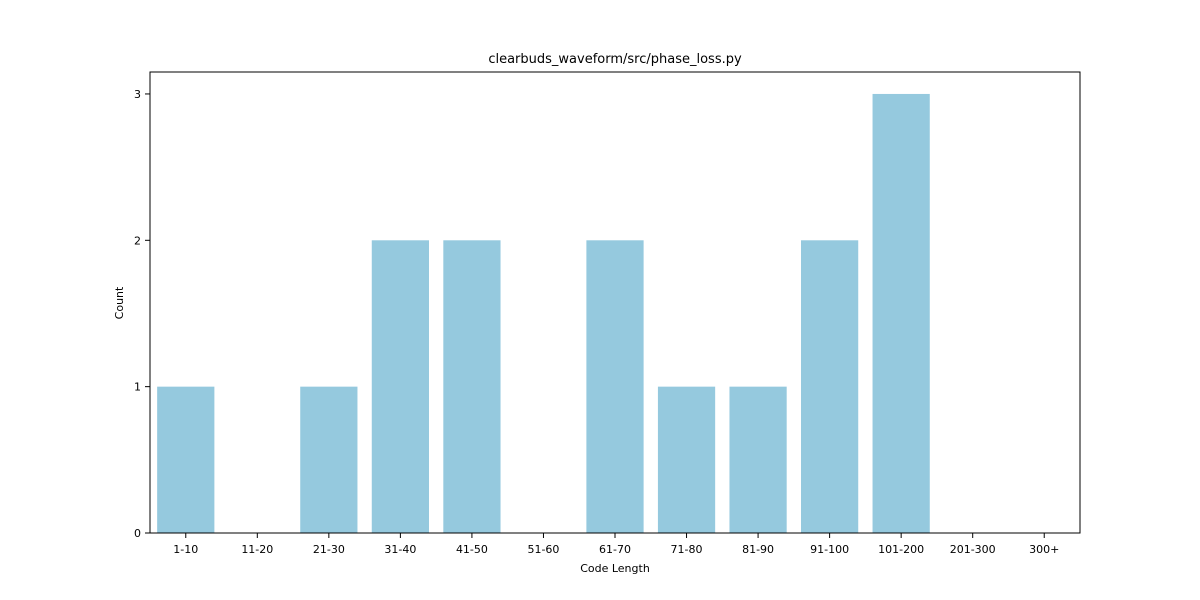 This screenshot has height=600, width=1200. I want to click on x-tick-label: 81-90, so click(758, 549).